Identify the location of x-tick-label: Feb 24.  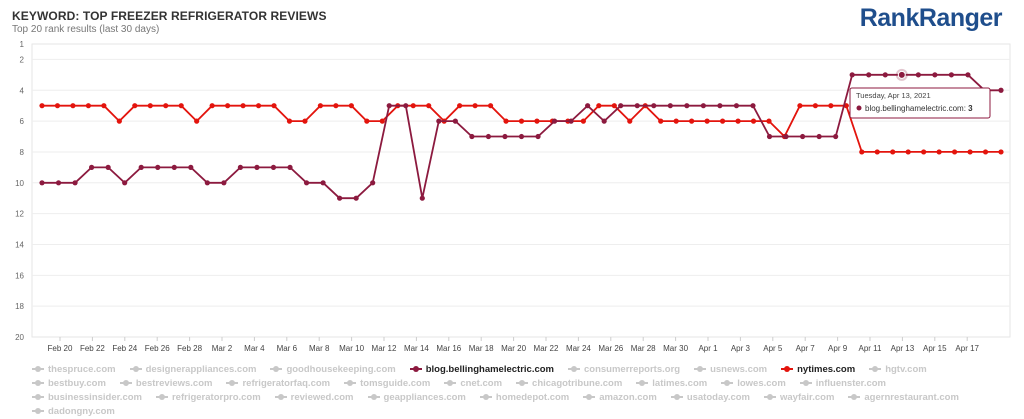
(124, 348).